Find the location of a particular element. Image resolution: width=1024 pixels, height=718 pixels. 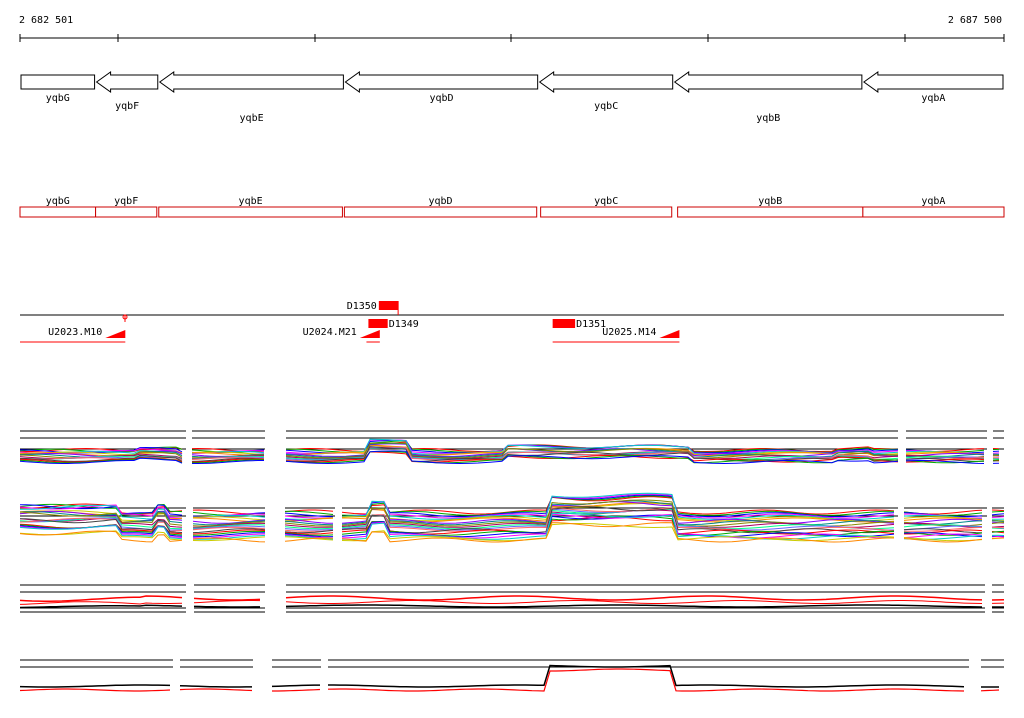

gene-label-yqbA: yqbA is located at coordinates (933, 98).